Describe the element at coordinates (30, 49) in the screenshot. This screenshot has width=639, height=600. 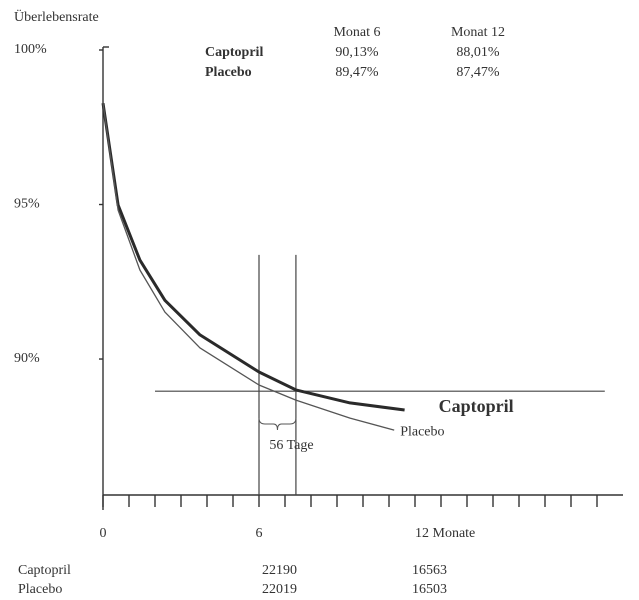
I see `y-tick-label: 100%` at that location.